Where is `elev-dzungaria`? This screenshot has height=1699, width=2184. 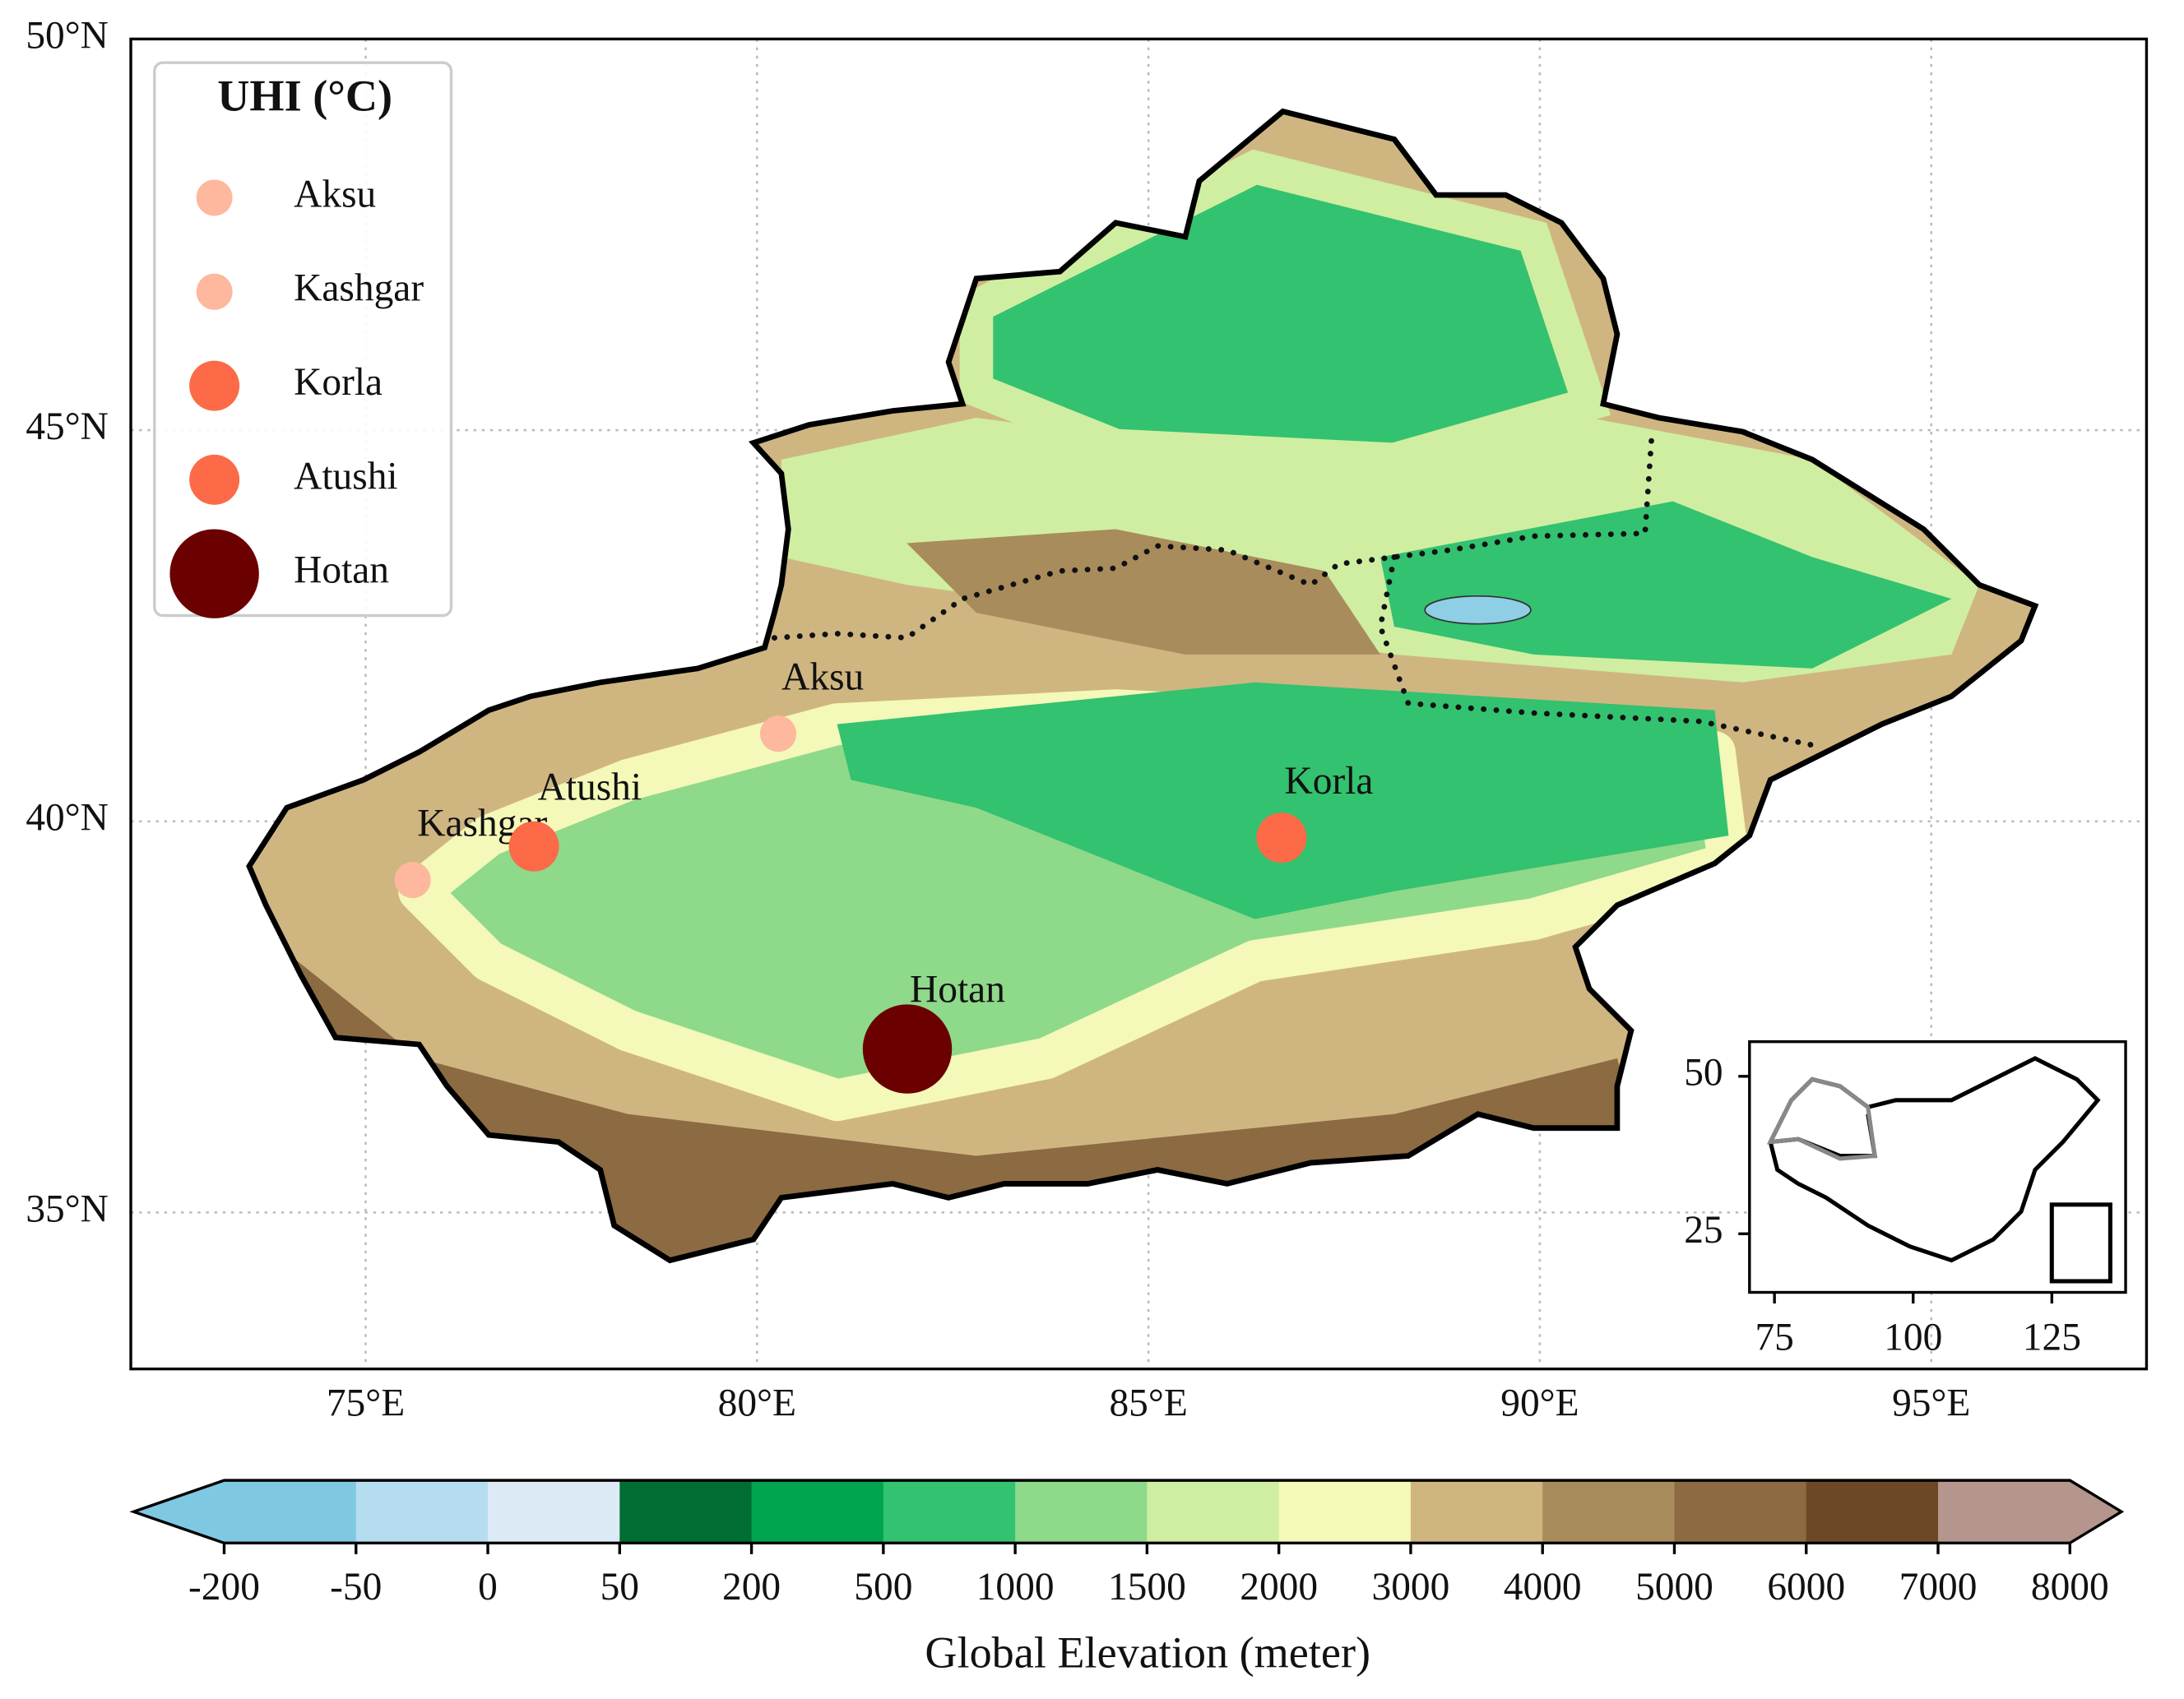 elev-dzungaria is located at coordinates (1285, 313).